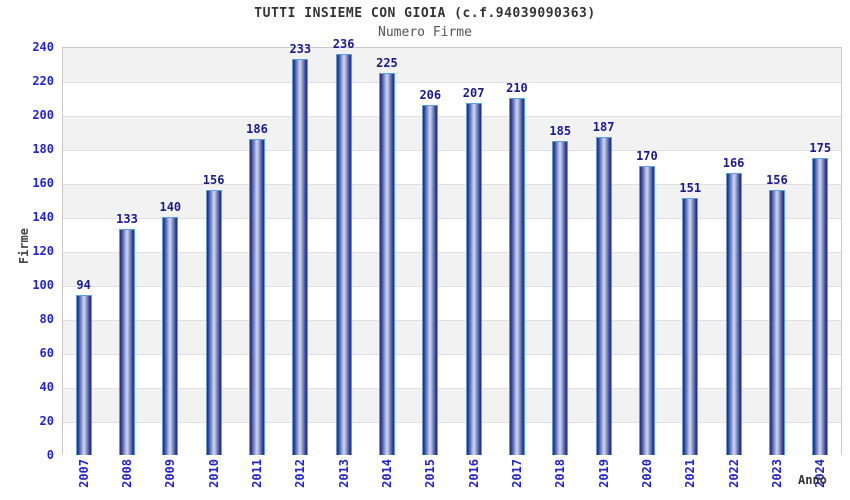 This screenshot has height=500, width=850. Describe the element at coordinates (300, 473) in the screenshot. I see `x-tick-label: 2012` at that location.